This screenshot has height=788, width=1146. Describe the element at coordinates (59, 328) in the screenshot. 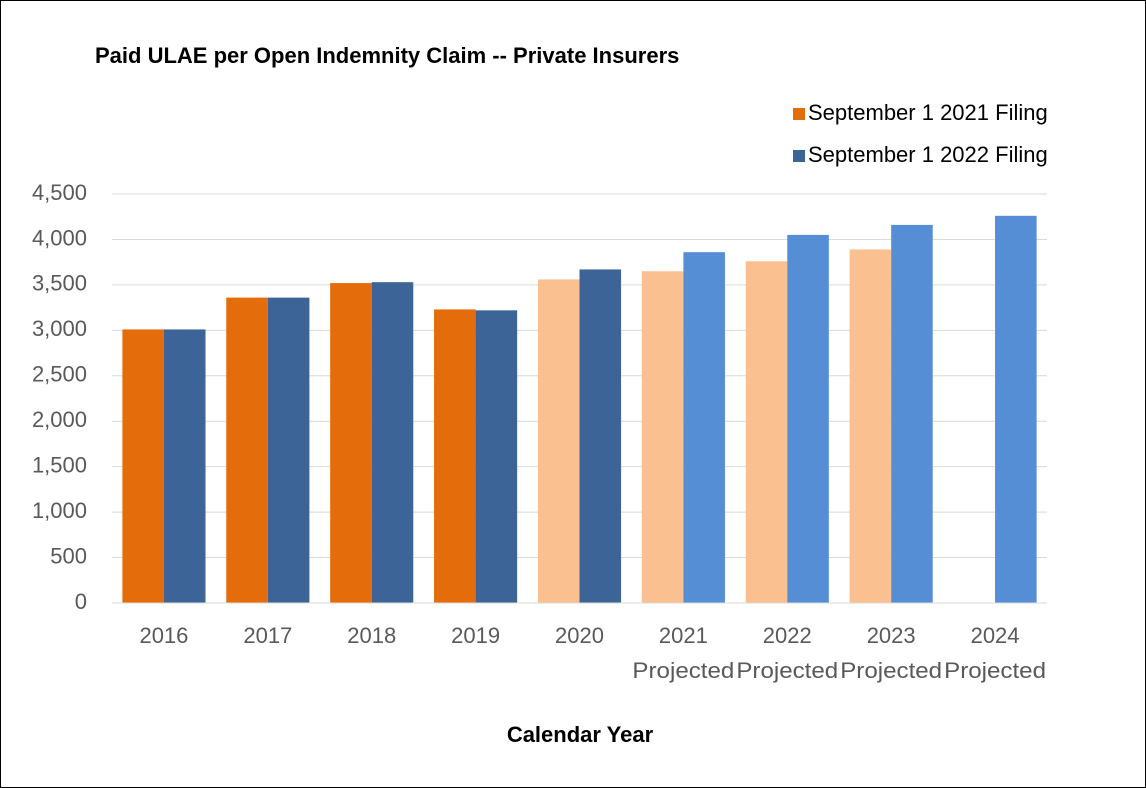

I see `y-tick-label: 3,000` at that location.